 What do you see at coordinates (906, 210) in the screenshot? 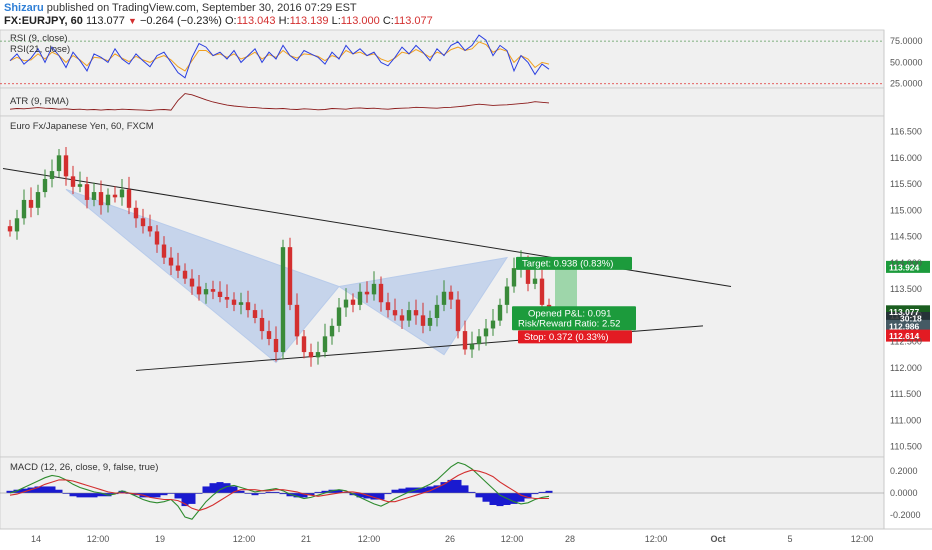
I see `price-tick-115.000: 115.000` at bounding box center [906, 210].